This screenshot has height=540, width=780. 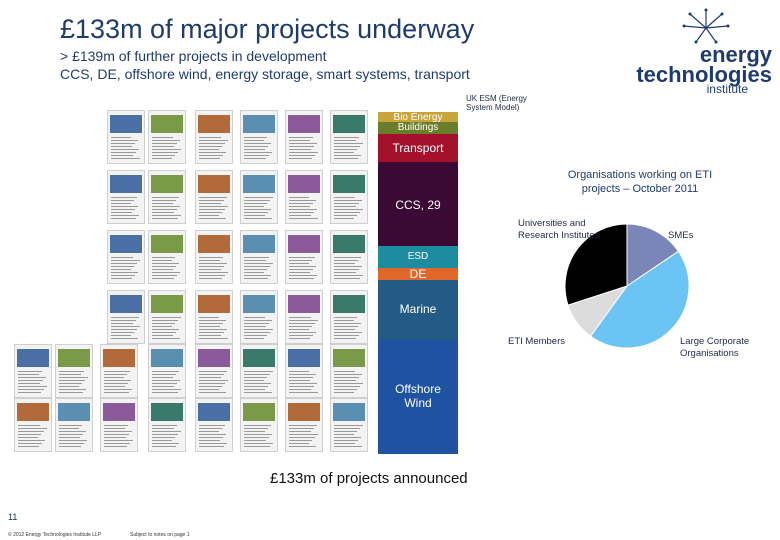 I want to click on bar-segment-esd: ESD, so click(x=418, y=257).